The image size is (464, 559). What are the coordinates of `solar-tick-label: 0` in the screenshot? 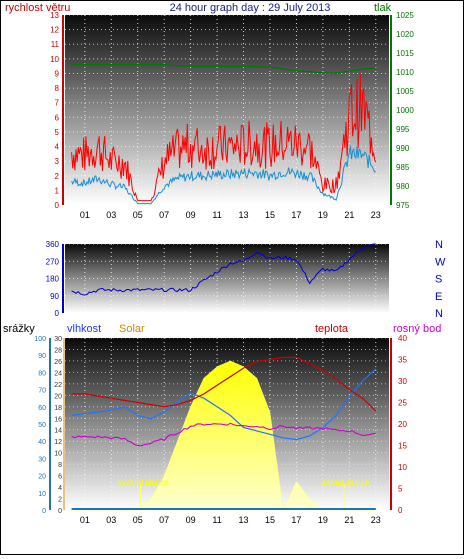 It's located at (60, 511).